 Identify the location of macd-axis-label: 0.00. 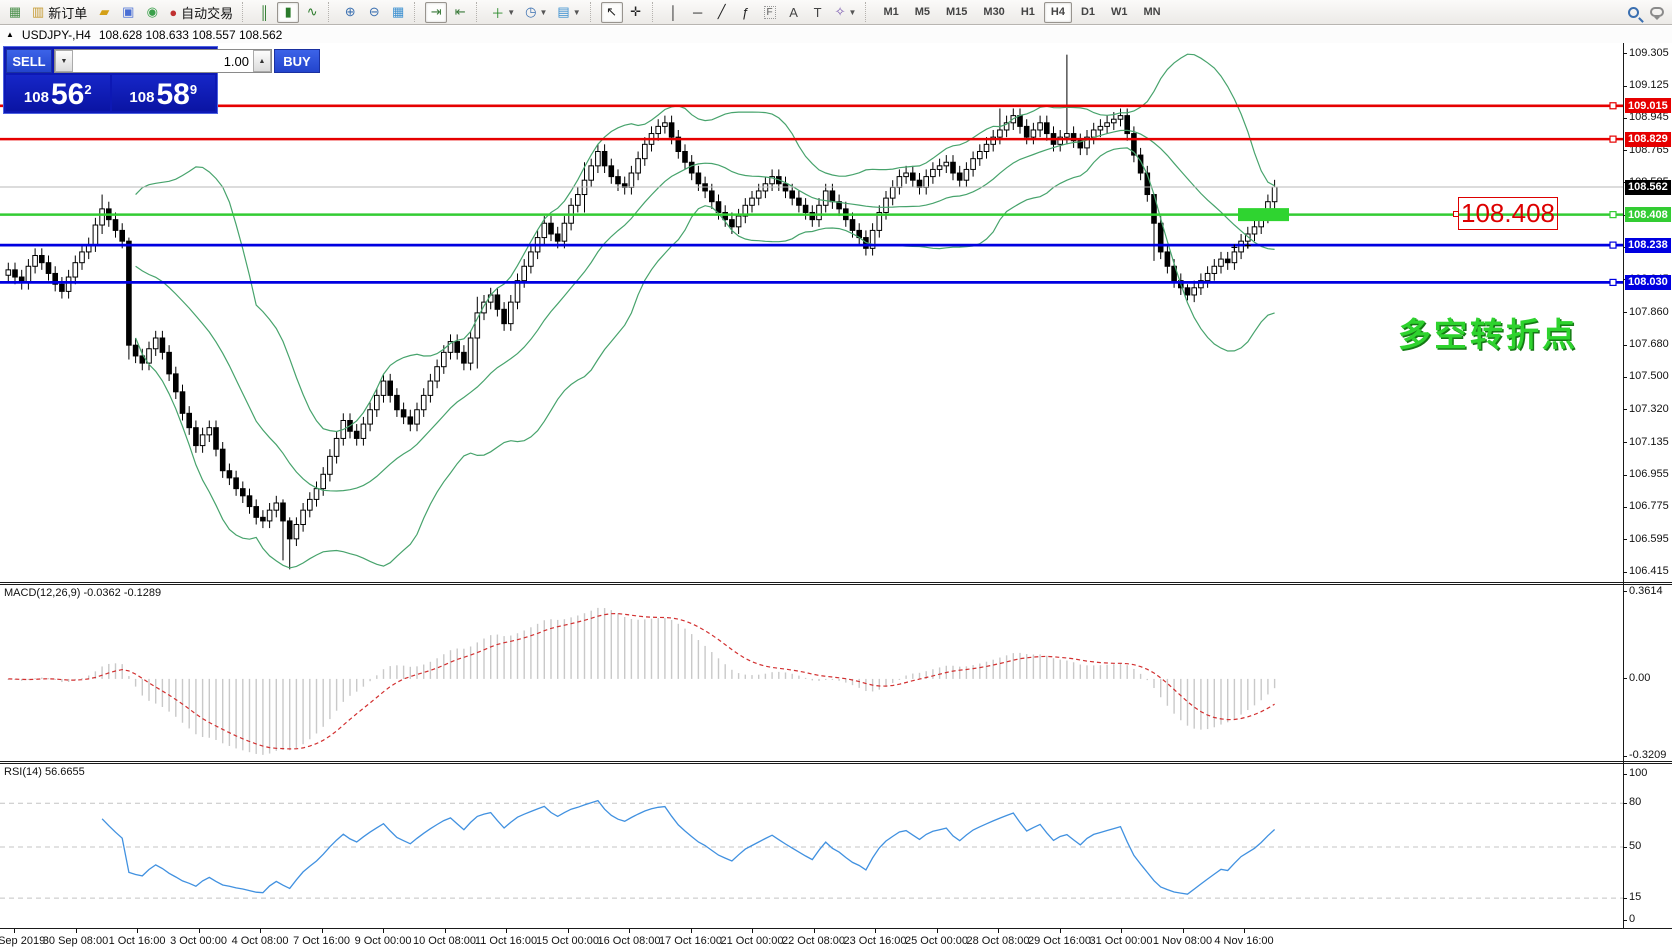
(1640, 677).